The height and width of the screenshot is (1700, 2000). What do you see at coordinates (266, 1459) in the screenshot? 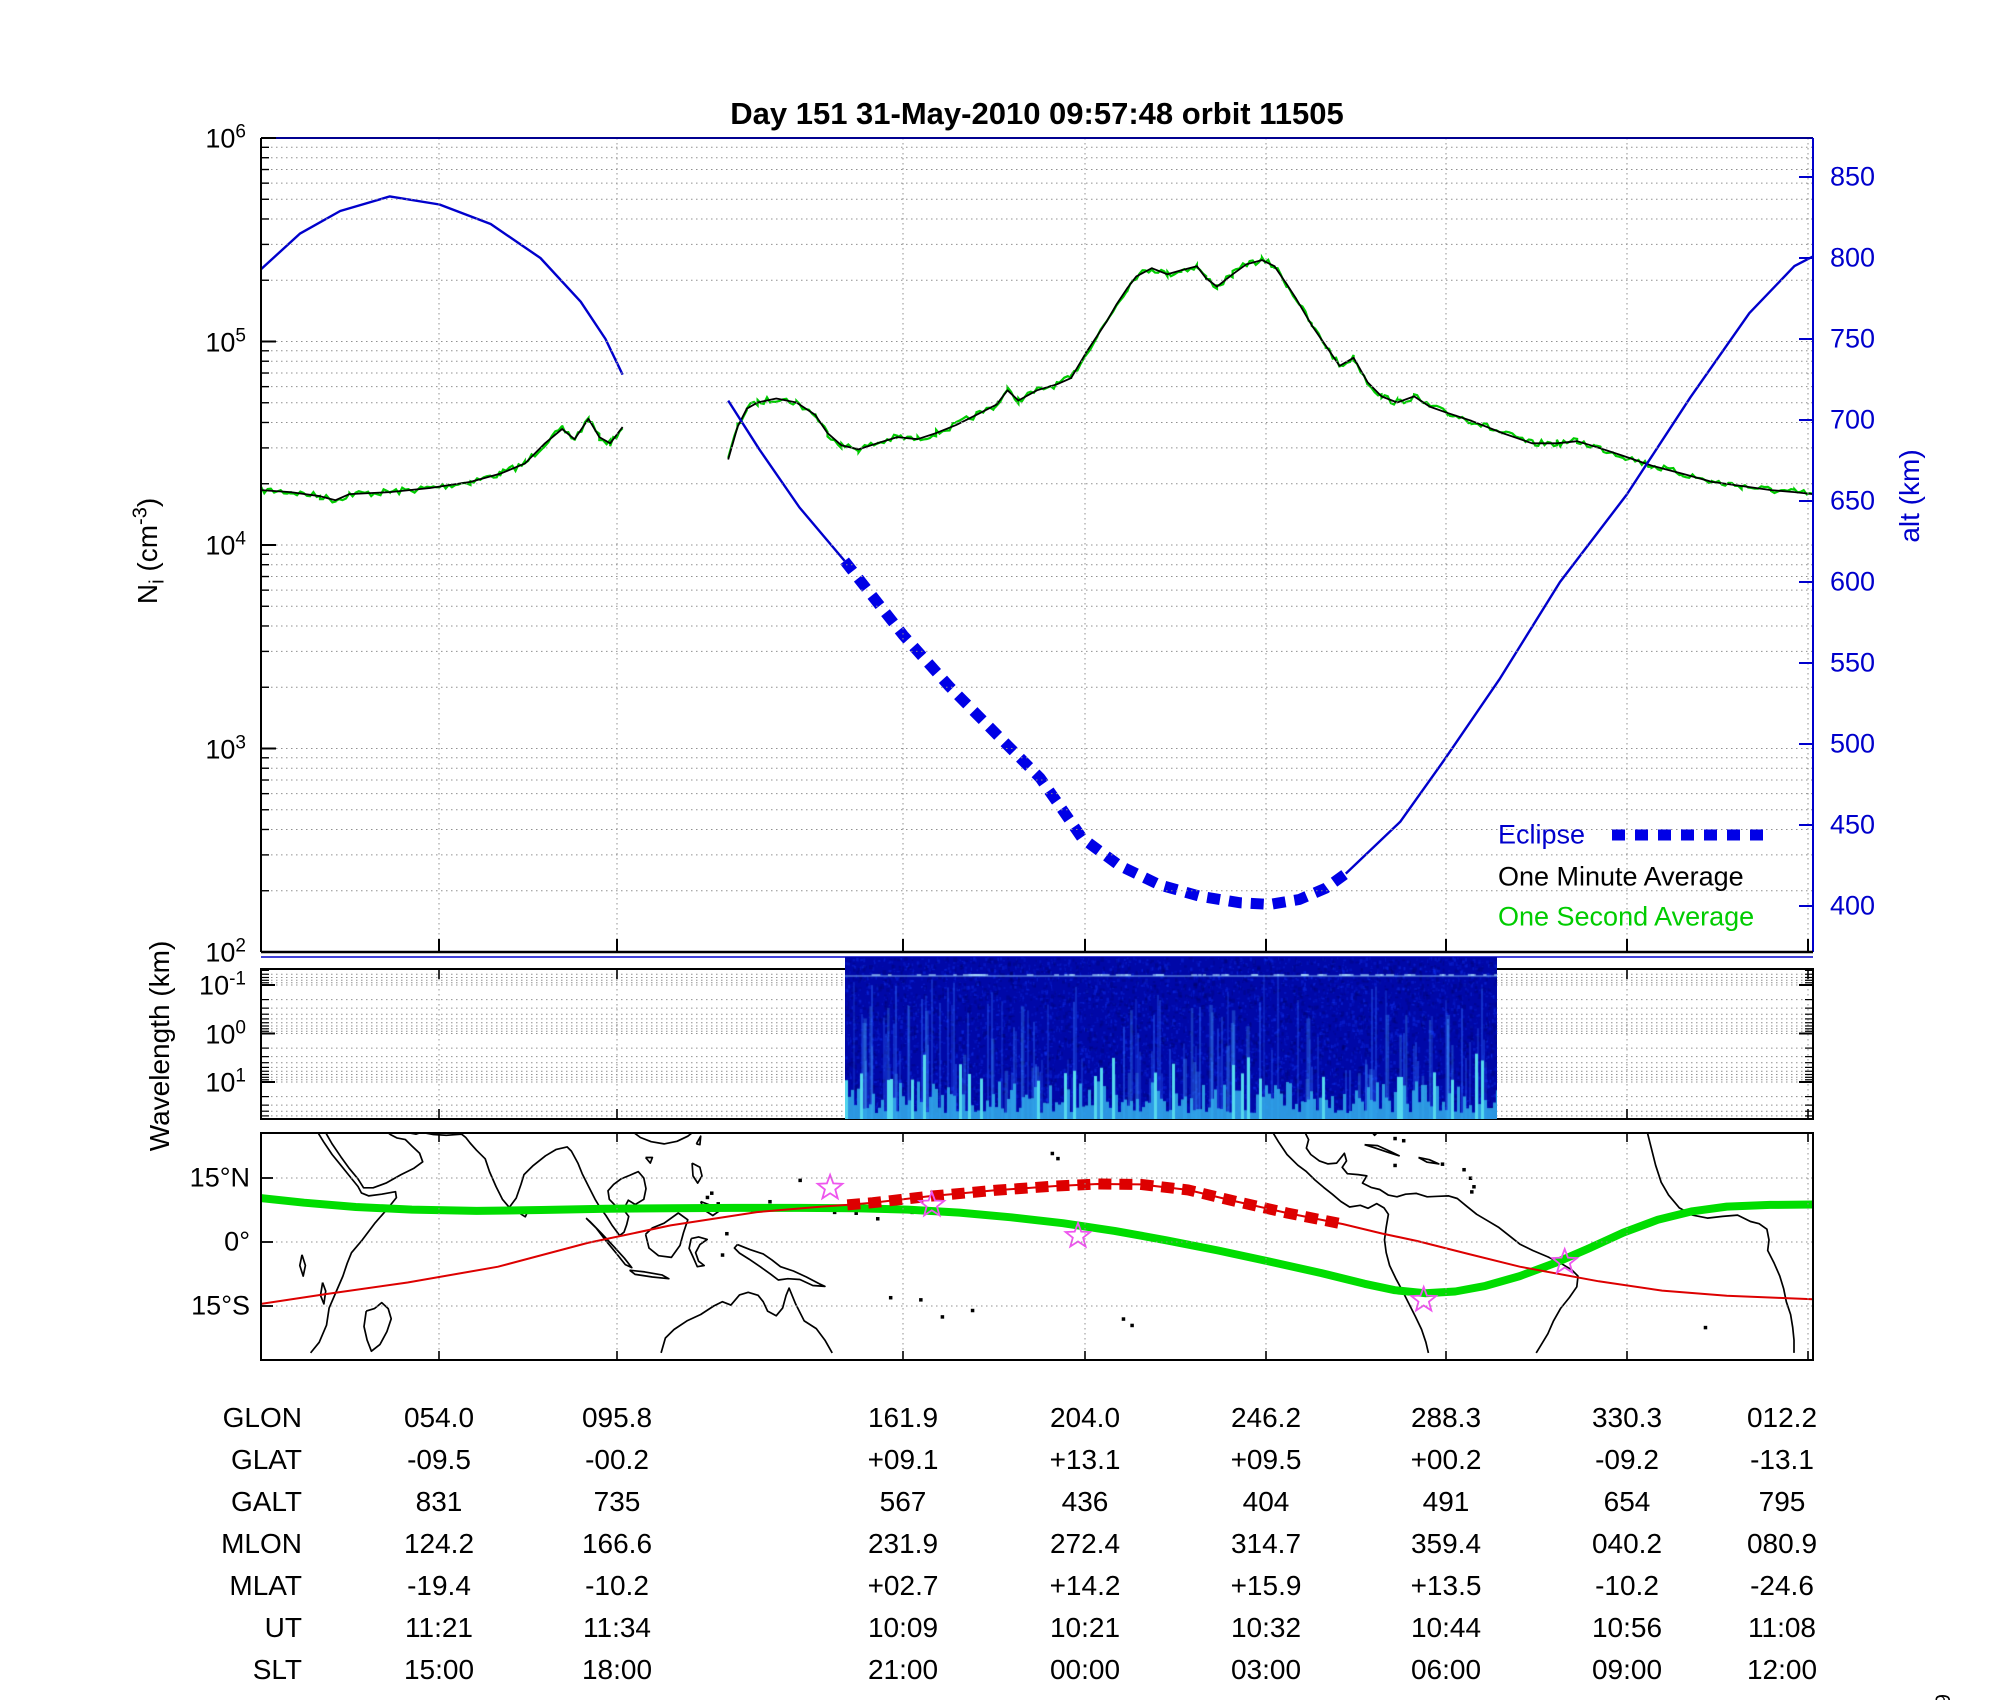
I see `footer-row-label-glat: GLAT` at bounding box center [266, 1459].